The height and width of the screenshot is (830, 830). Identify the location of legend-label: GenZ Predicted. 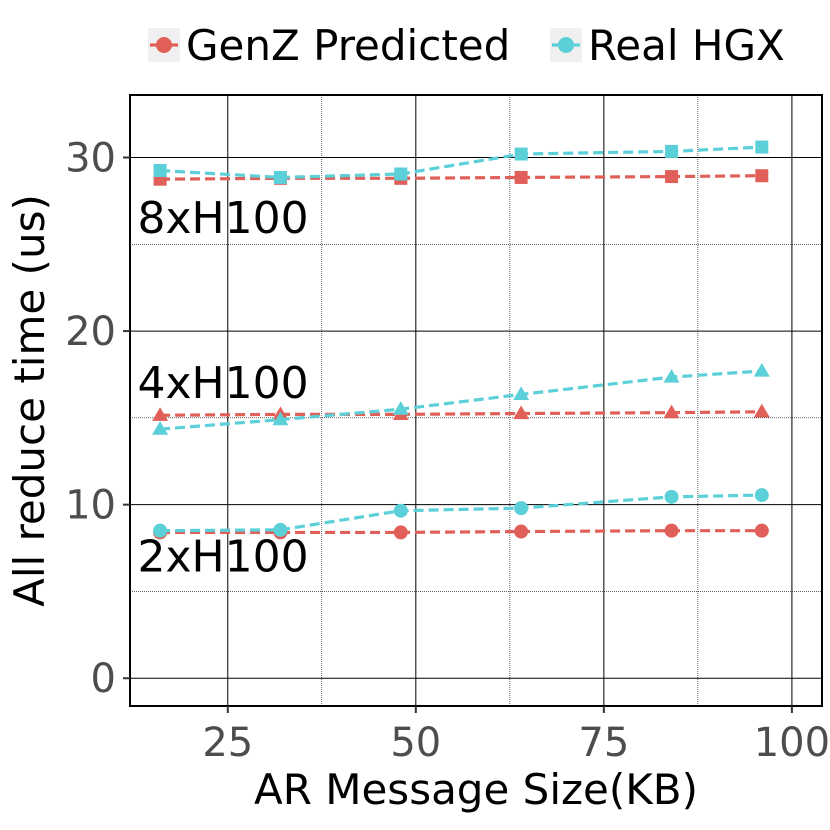
(348, 45).